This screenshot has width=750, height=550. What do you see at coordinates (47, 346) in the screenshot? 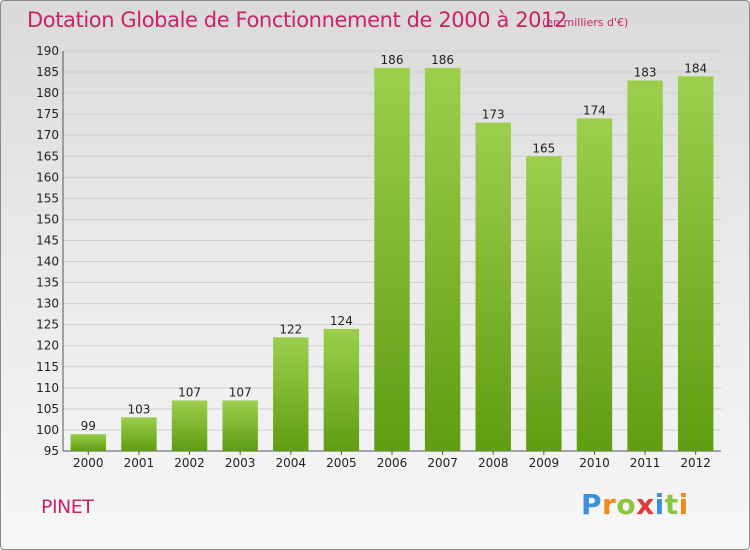
I see `y-tick-label: 120` at bounding box center [47, 346].